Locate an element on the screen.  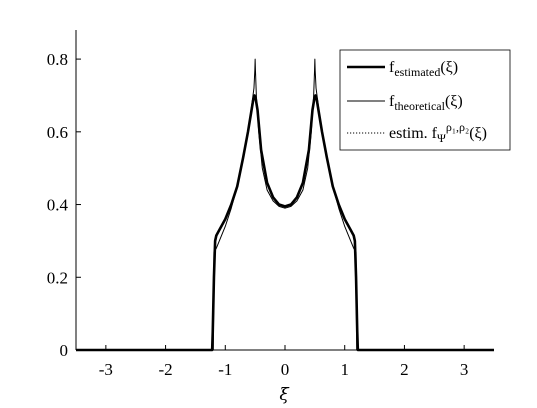
legend-entry-estim-psi: estim. fΨρ₁,ρ₂(ξ) is located at coordinates (438, 132).